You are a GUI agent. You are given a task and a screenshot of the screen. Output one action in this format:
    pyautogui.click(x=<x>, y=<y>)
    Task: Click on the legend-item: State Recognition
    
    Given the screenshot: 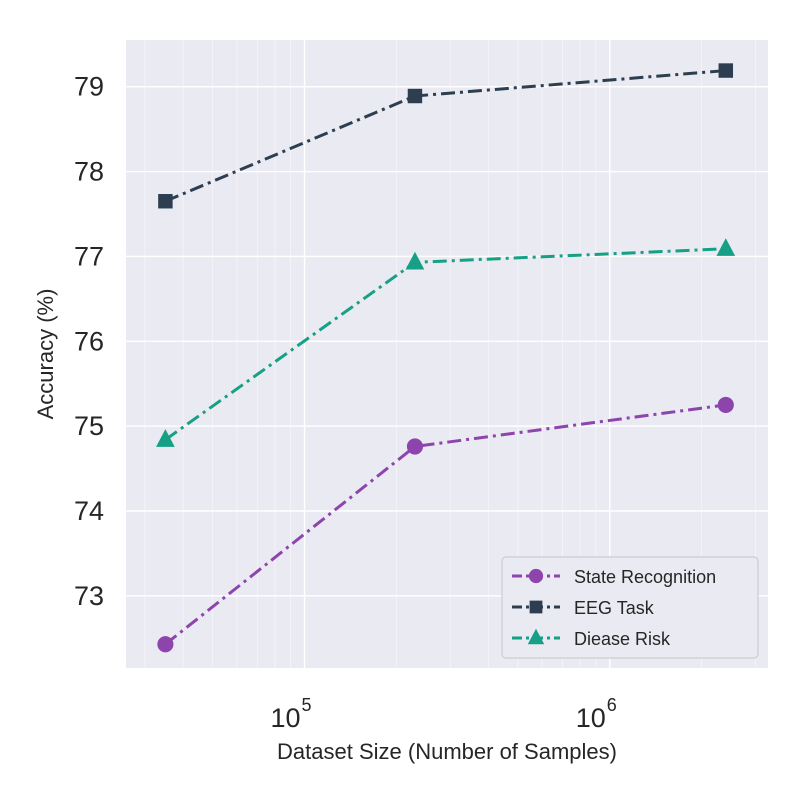 What is the action you would take?
    pyautogui.click(x=614, y=577)
    